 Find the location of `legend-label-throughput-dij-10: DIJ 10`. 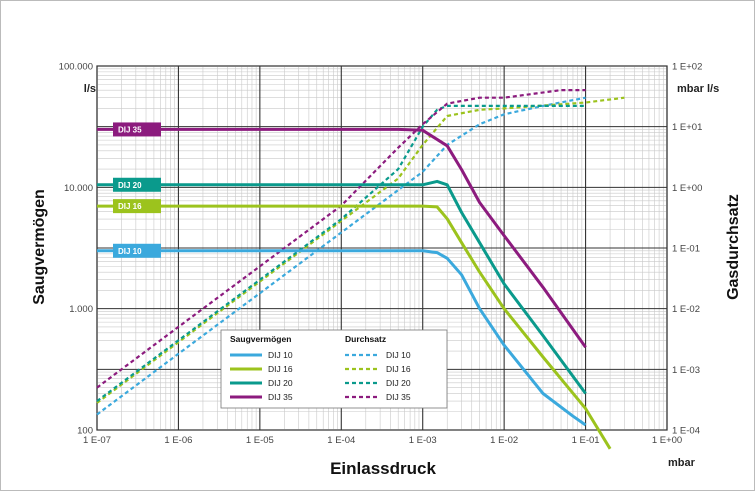

legend-label-throughput-dij-10: DIJ 10 is located at coordinates (398, 355).